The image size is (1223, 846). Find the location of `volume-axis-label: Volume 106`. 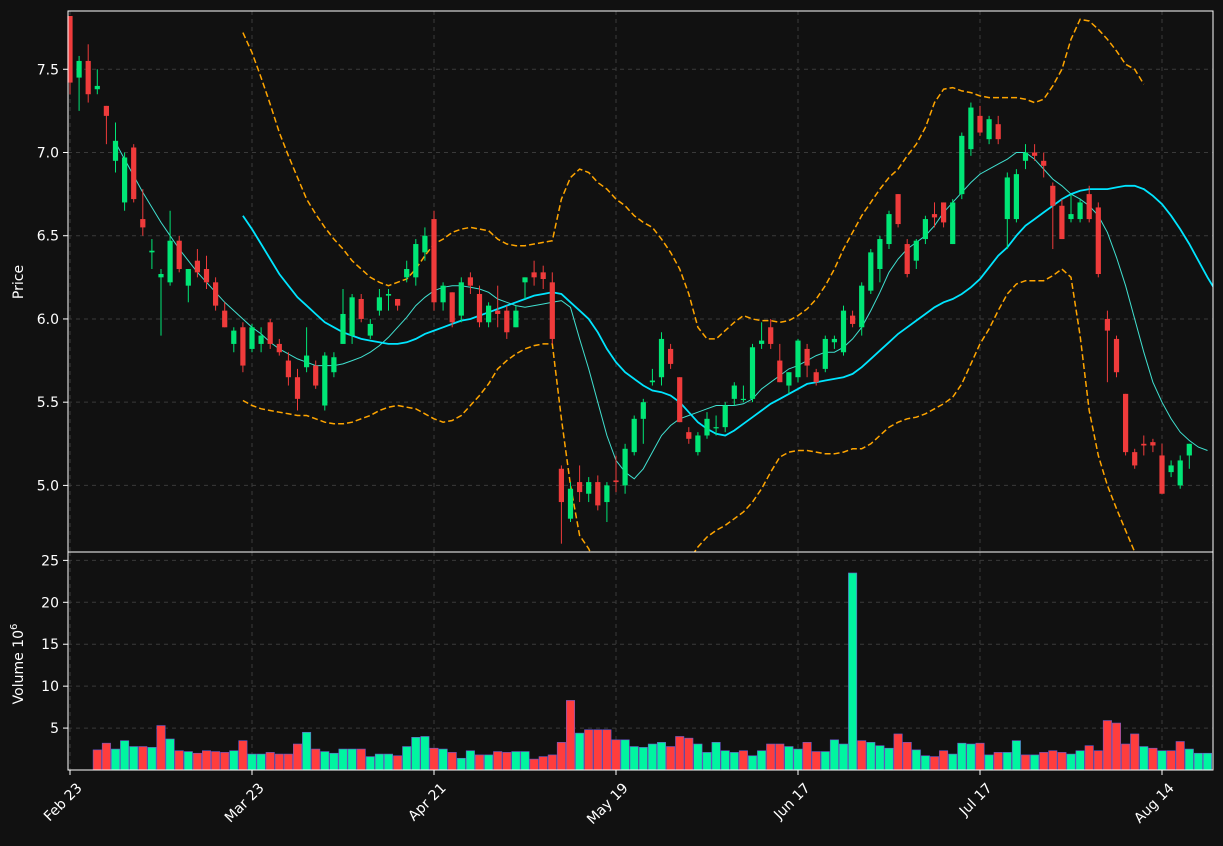

volume-axis-label: Volume 106 is located at coordinates (18, 664).